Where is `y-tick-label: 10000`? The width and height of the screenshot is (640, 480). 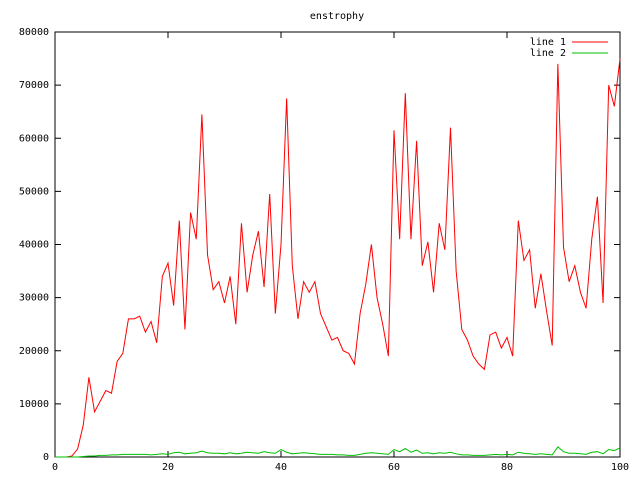 y-tick-label: 10000 is located at coordinates (34, 404).